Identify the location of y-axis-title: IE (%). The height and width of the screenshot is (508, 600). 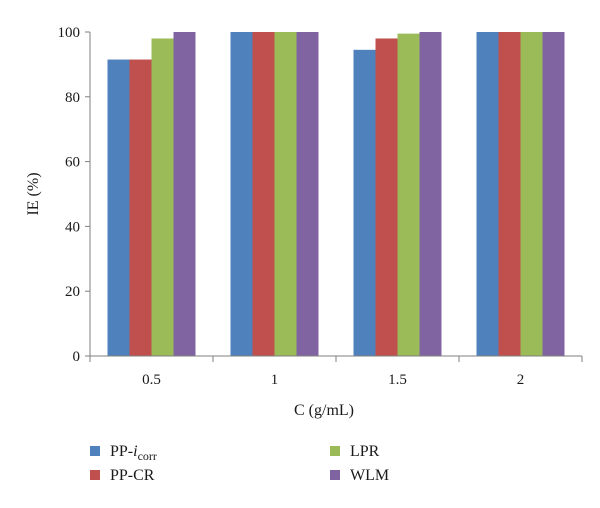
(33, 193).